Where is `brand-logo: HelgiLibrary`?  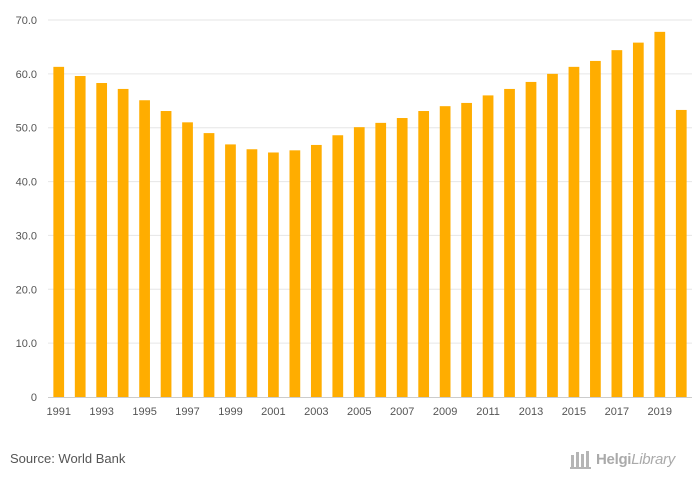 brand-logo: HelgiLibrary is located at coordinates (632, 459).